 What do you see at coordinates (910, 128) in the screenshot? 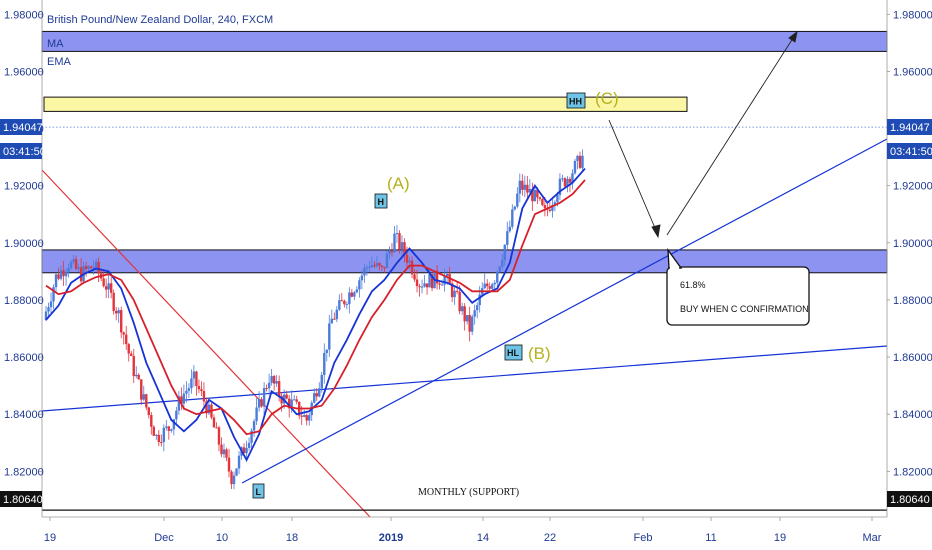
I see `svg-text: 1.94047` at bounding box center [910, 128].